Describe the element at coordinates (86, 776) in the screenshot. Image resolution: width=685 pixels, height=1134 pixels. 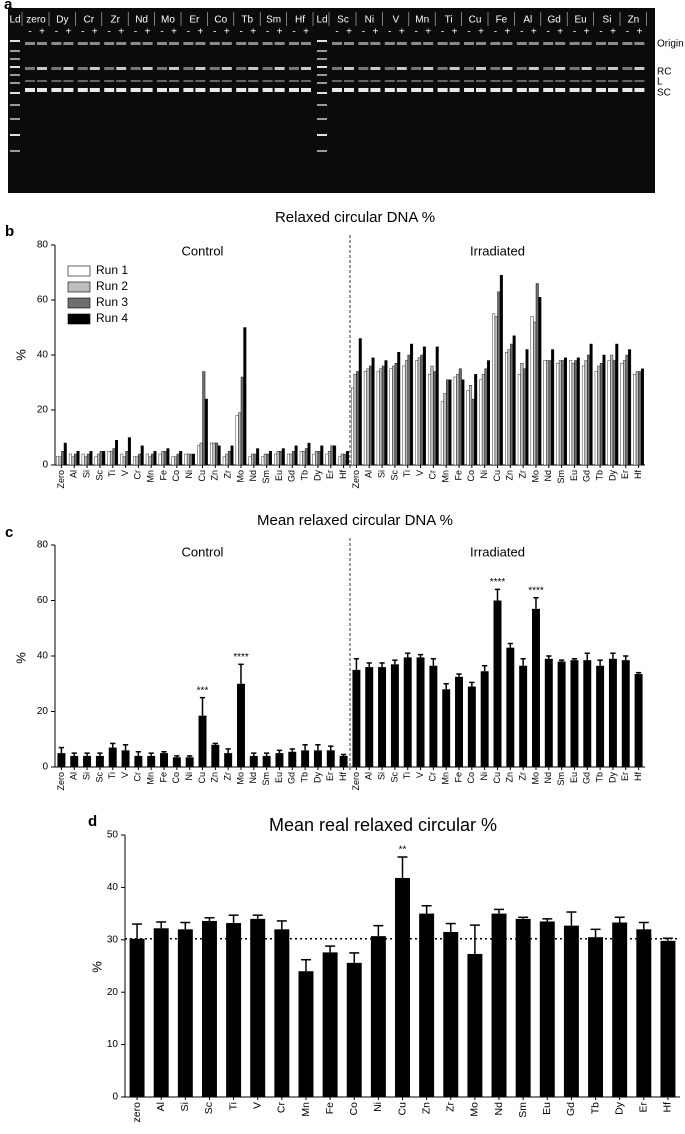
I see `x-tick-label: Si` at that location.